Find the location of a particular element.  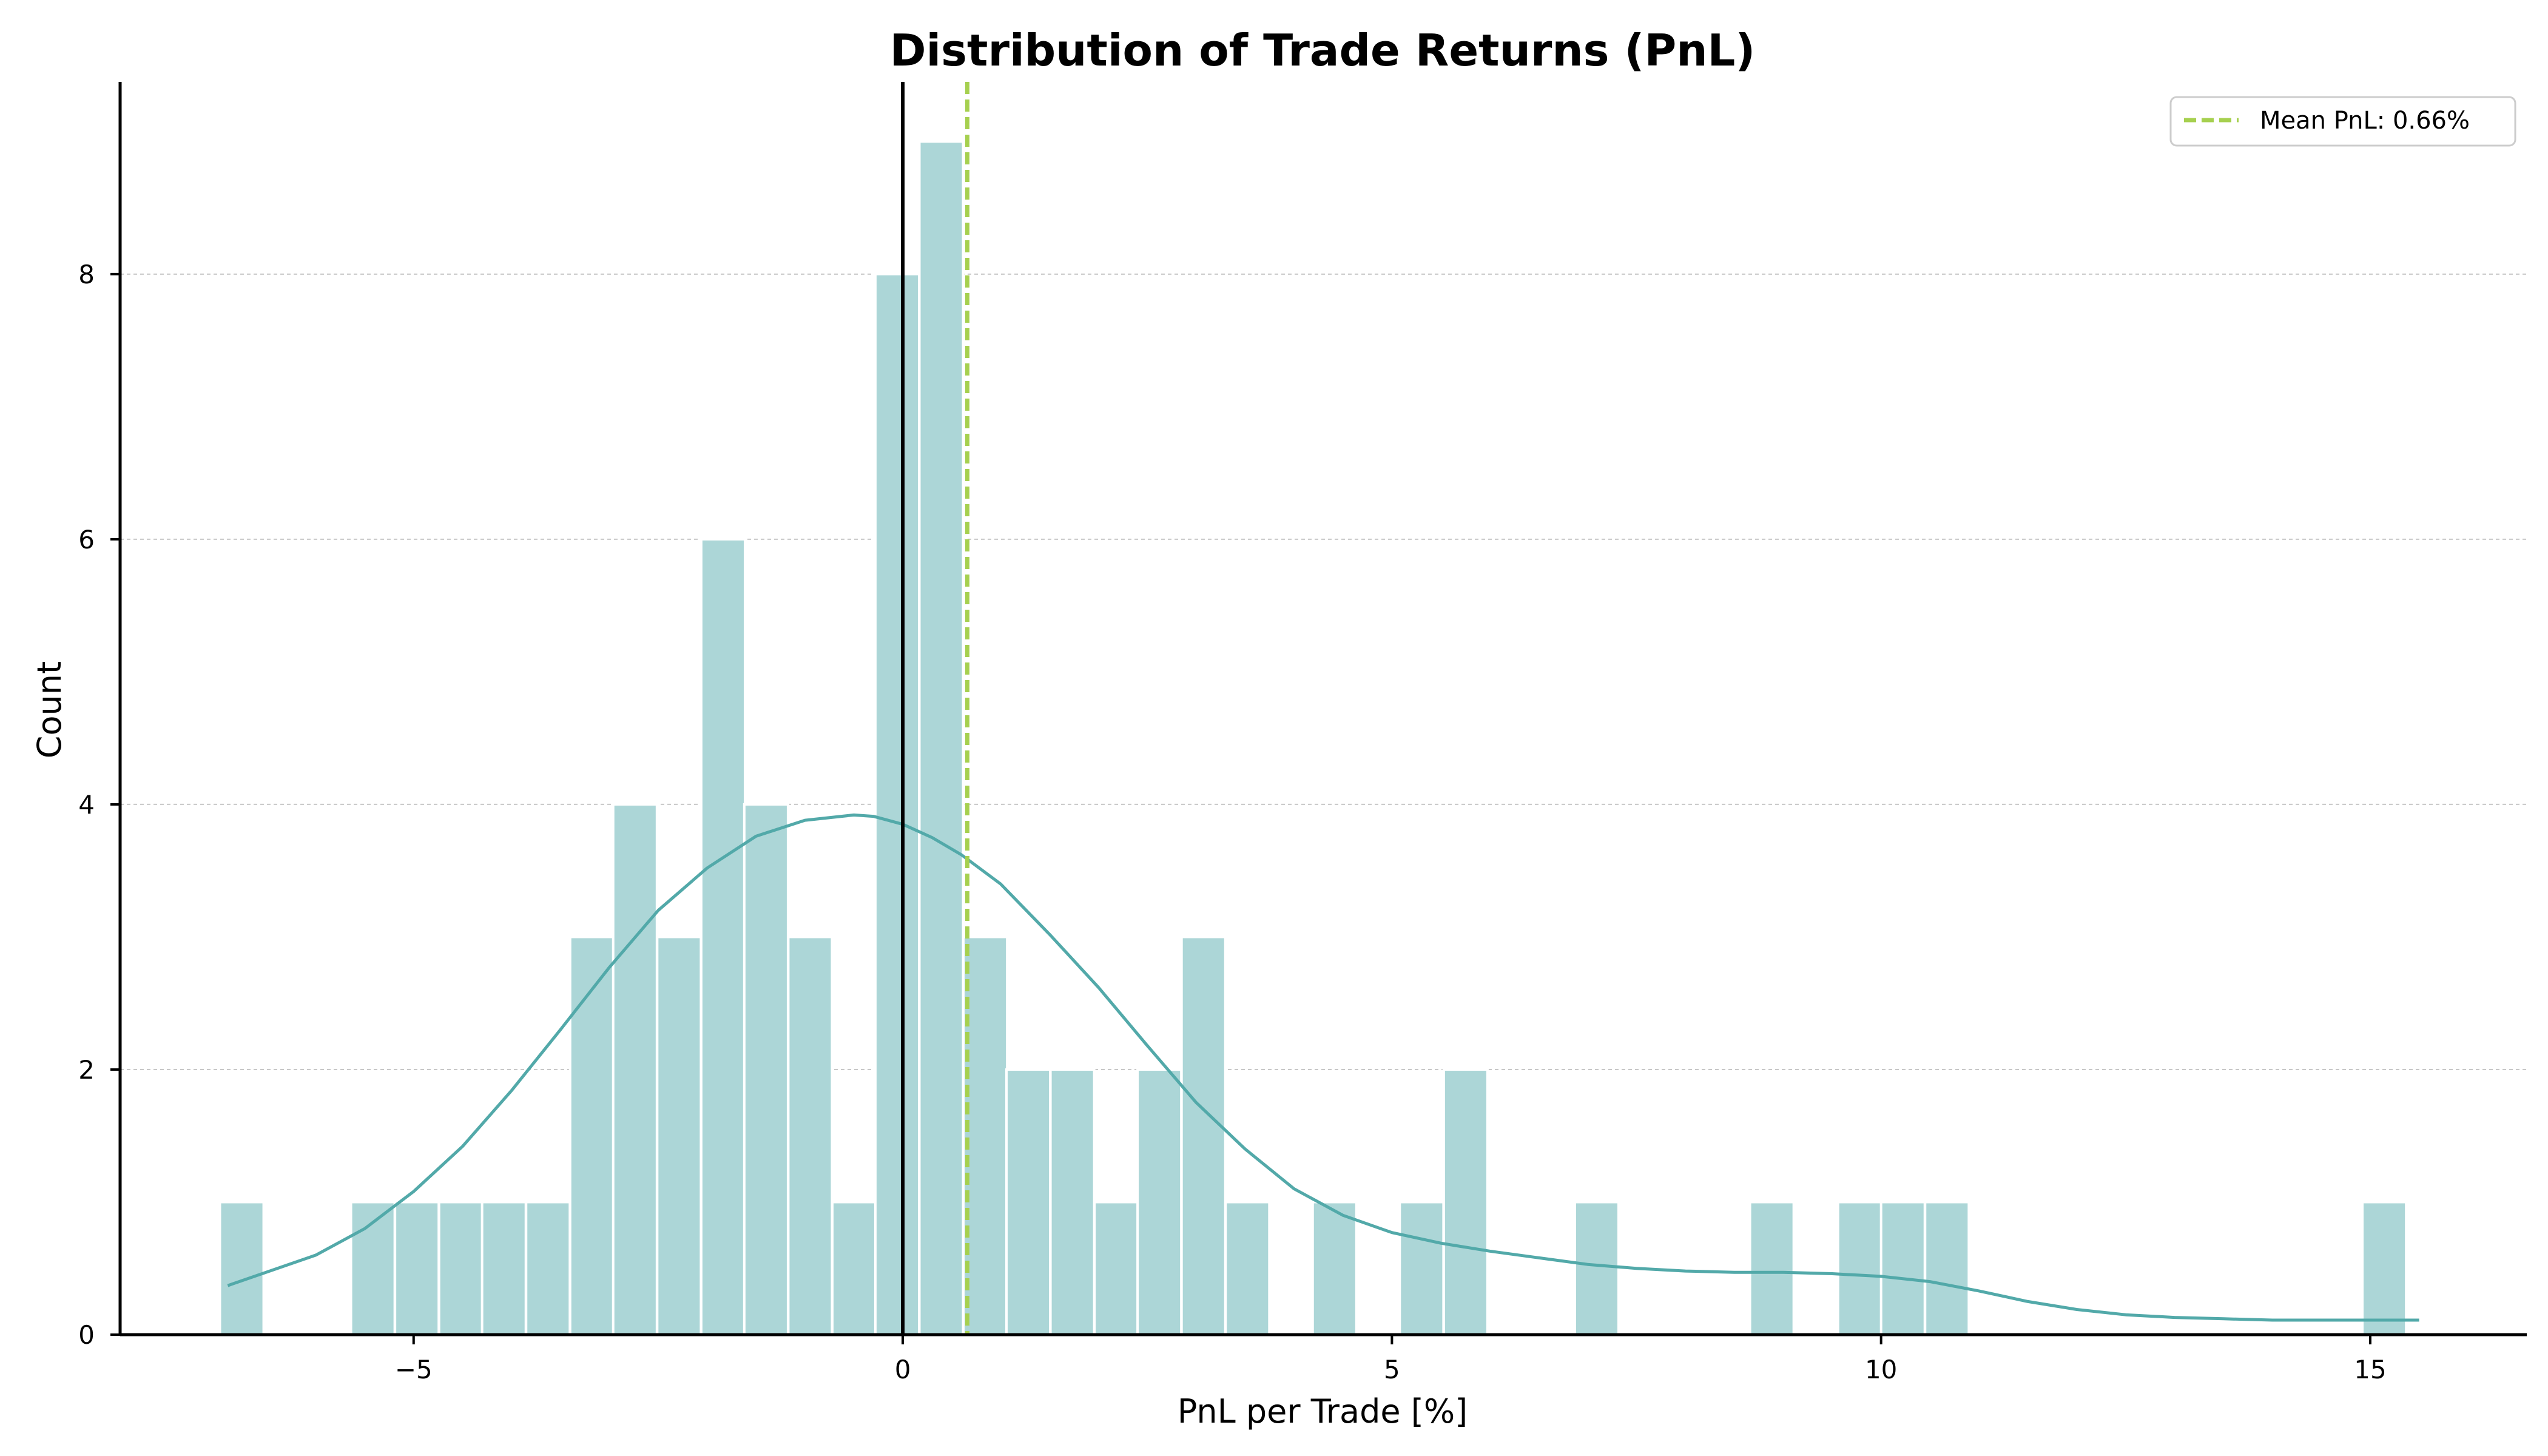

legend: Mean PnL: 0.66% is located at coordinates (2342, 121).